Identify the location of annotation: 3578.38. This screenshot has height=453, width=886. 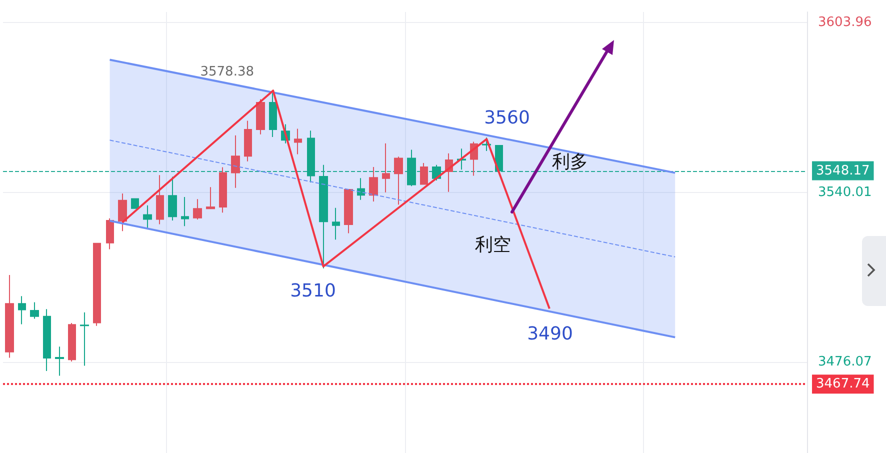
(227, 72).